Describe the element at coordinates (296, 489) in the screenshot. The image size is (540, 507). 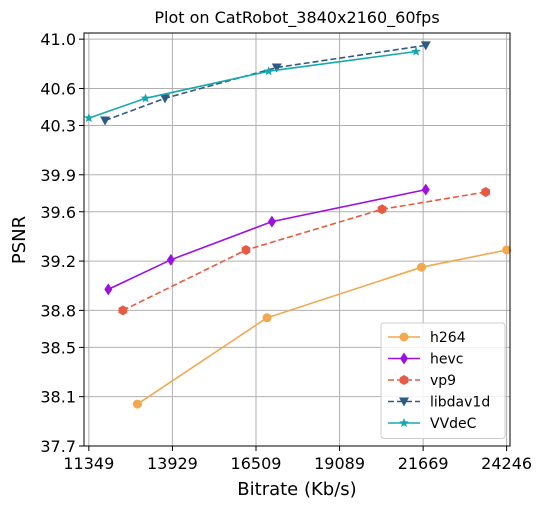
I see `x-axis-title: Bitrate (Kb/s)` at that location.